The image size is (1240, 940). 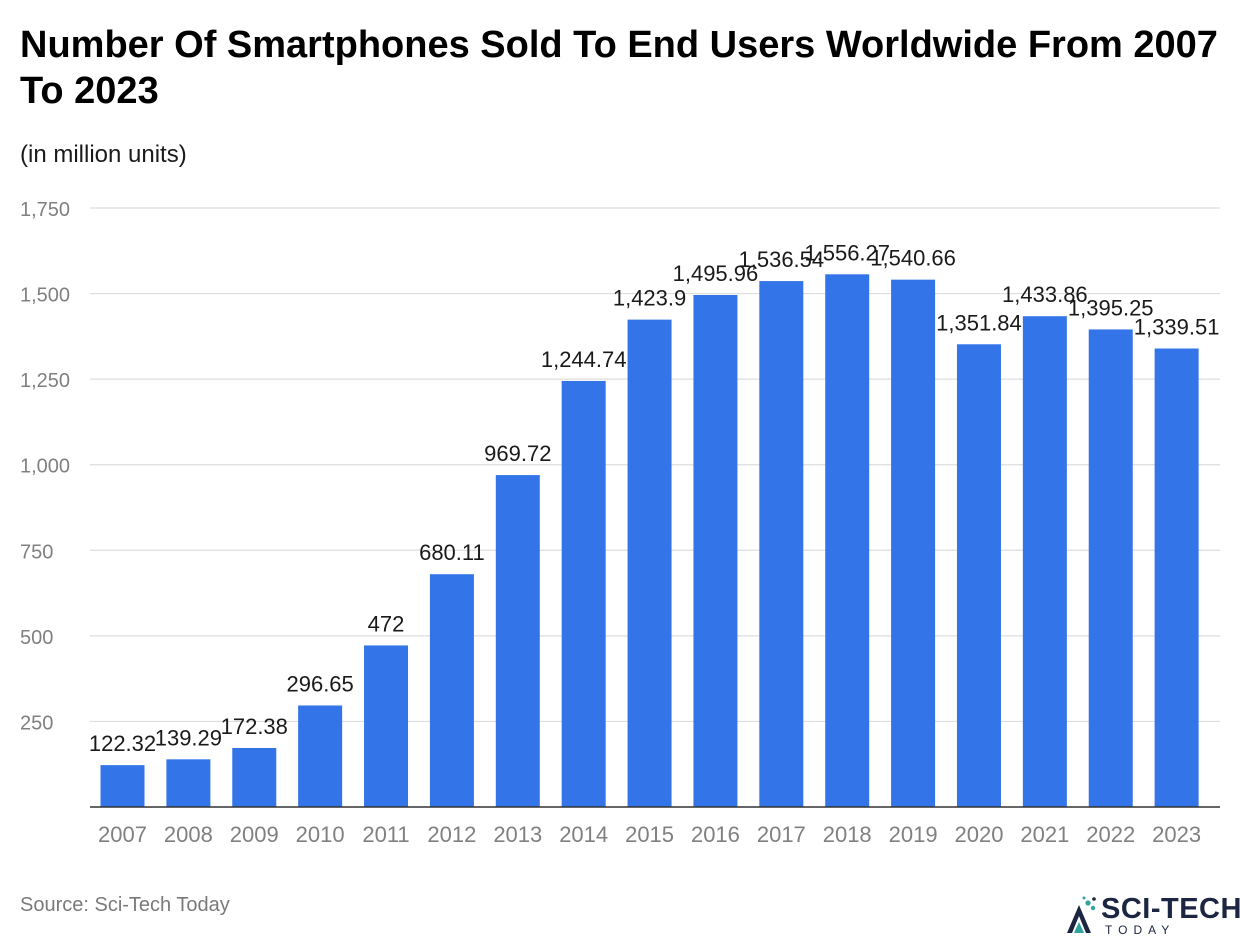 I want to click on y-tick-label: 1,500, so click(x=45, y=296).